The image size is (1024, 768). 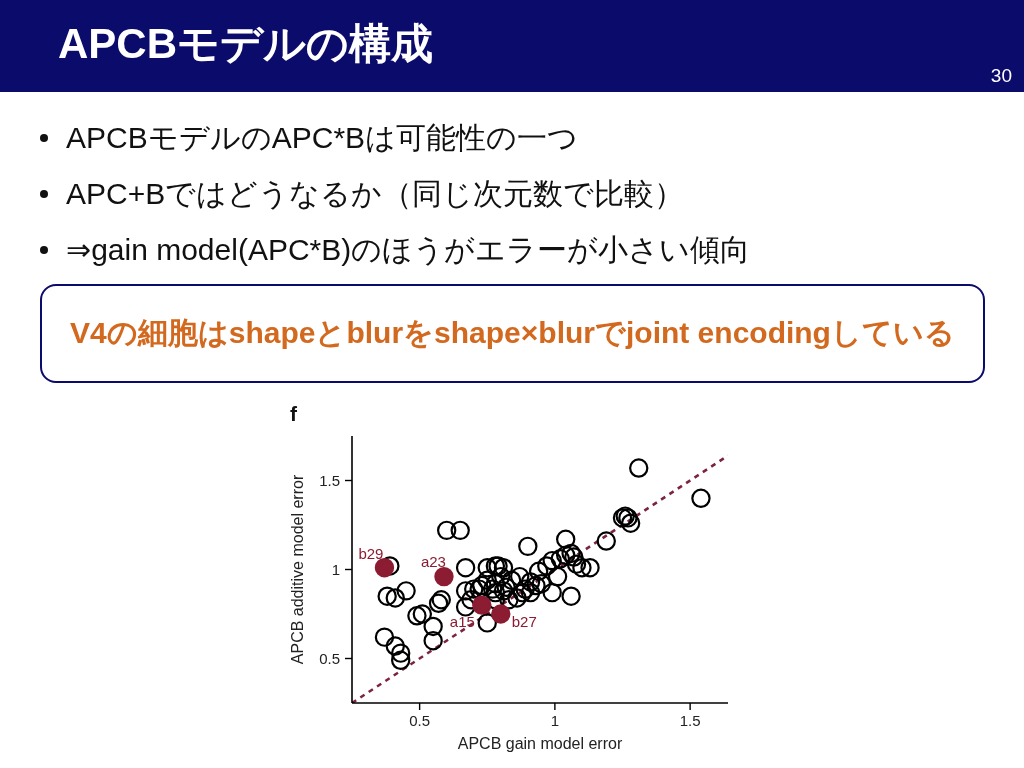 What do you see at coordinates (371, 553) in the screenshot?
I see `annotation: b29` at bounding box center [371, 553].